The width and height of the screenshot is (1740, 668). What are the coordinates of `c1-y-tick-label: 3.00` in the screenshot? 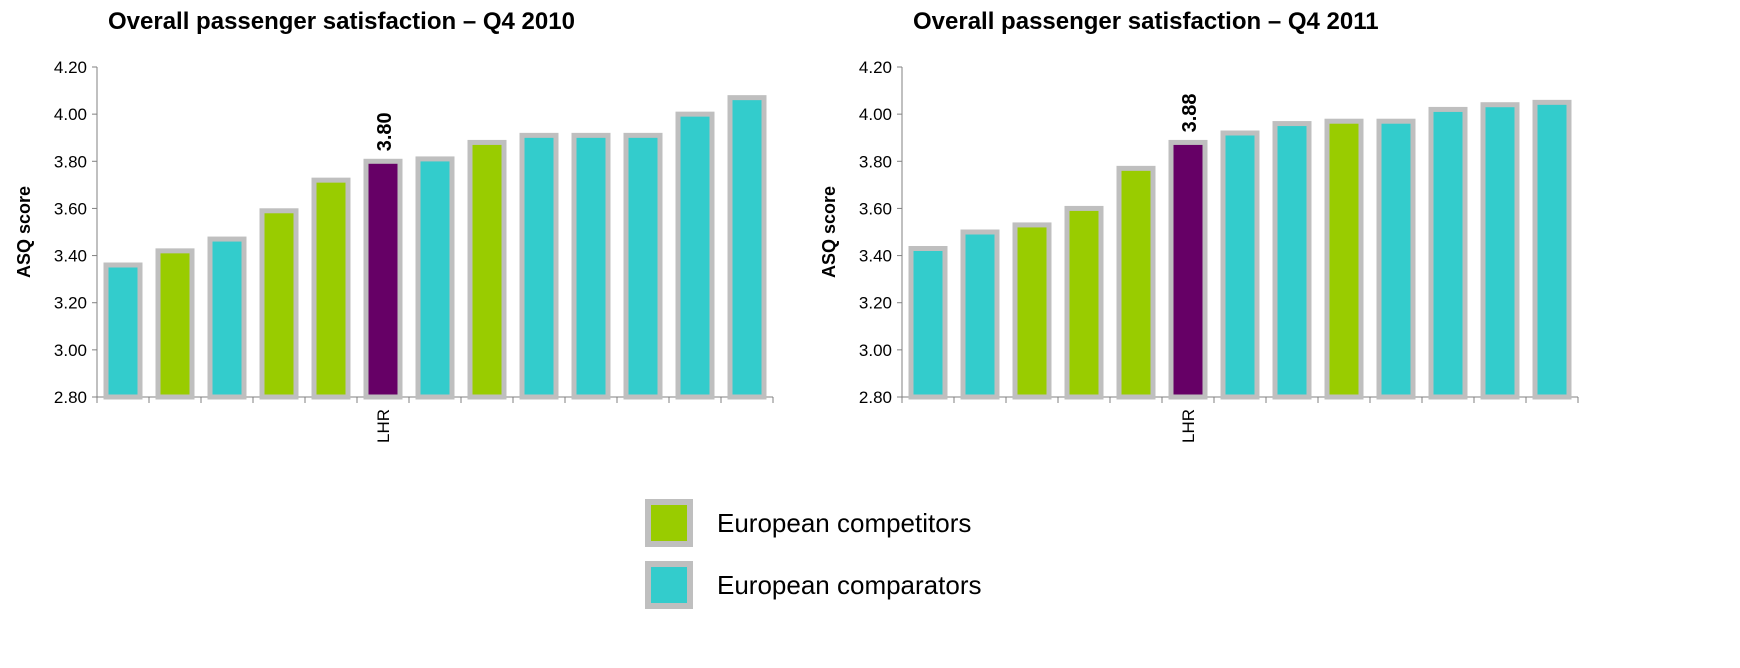 It's located at (875, 350).